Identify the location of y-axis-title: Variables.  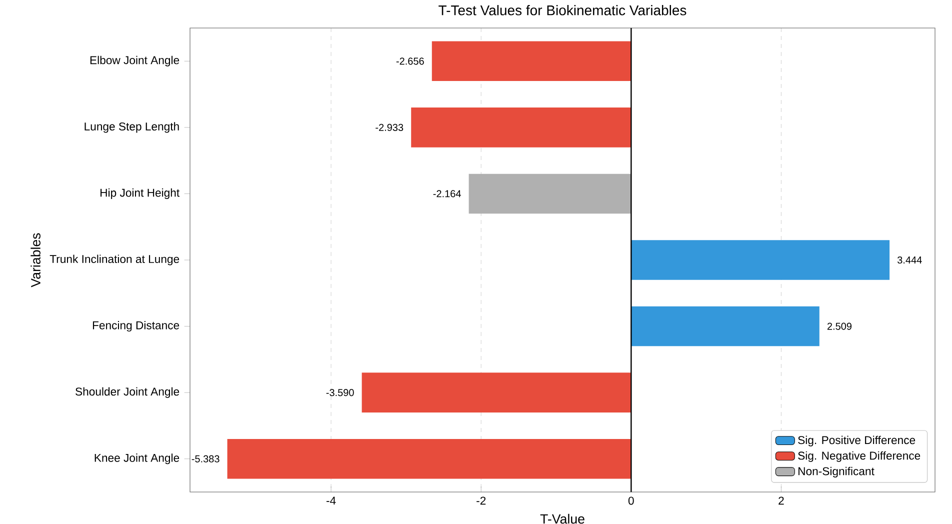
(35, 260).